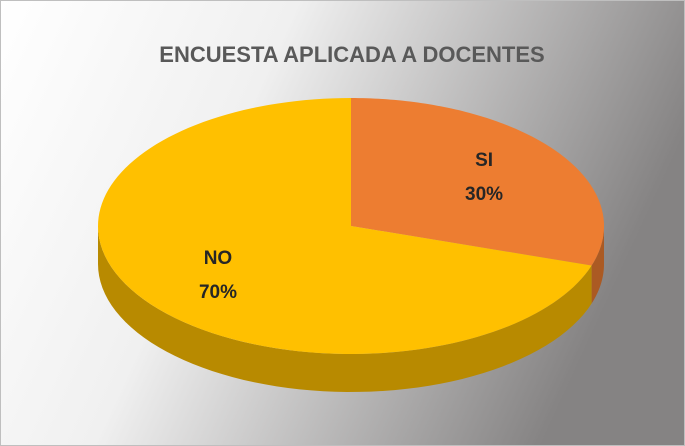 The height and width of the screenshot is (446, 685). Describe the element at coordinates (597, 265) in the screenshot. I see `slice-side` at that location.